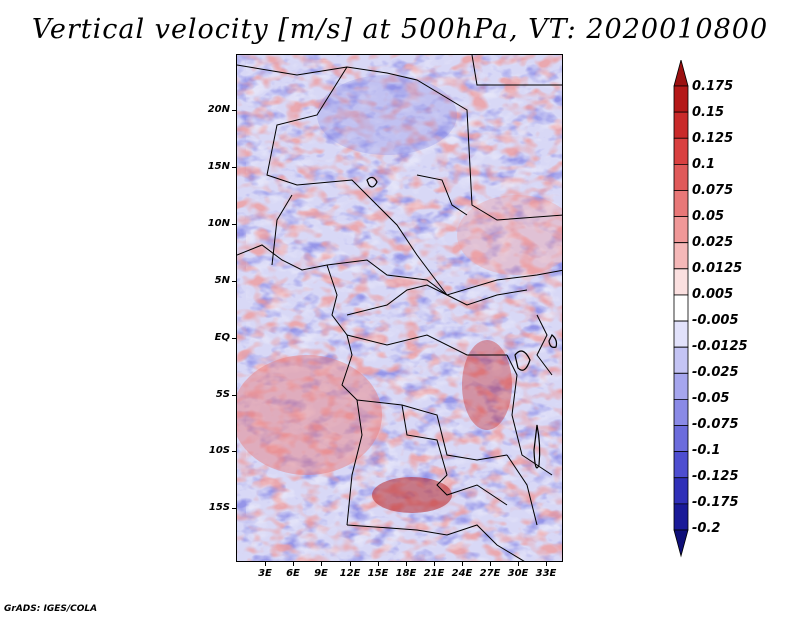  Describe the element at coordinates (321, 573) in the screenshot. I see `lon-label-9e: 9E` at that location.